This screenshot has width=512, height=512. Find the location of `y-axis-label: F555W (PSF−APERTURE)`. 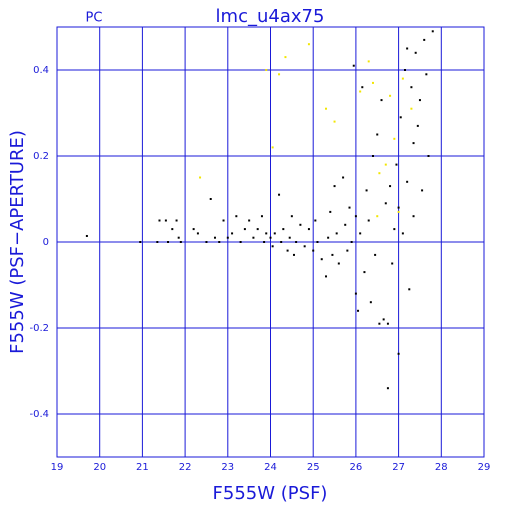

y-axis-label: F555W (PSF−APERTURE) is located at coordinates (17, 242).